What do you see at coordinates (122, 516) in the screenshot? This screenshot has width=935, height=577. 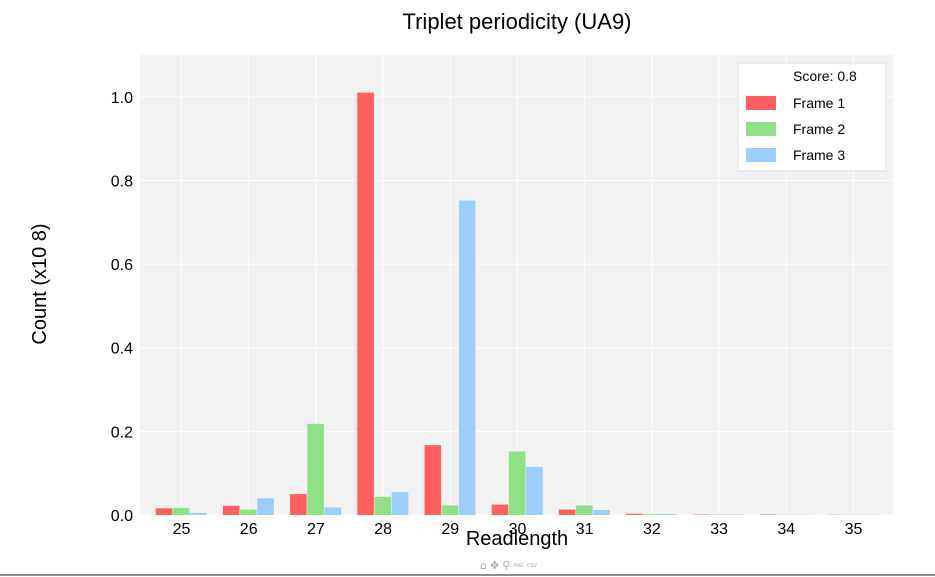 I see `y-tick-label: 0.0` at bounding box center [122, 516].